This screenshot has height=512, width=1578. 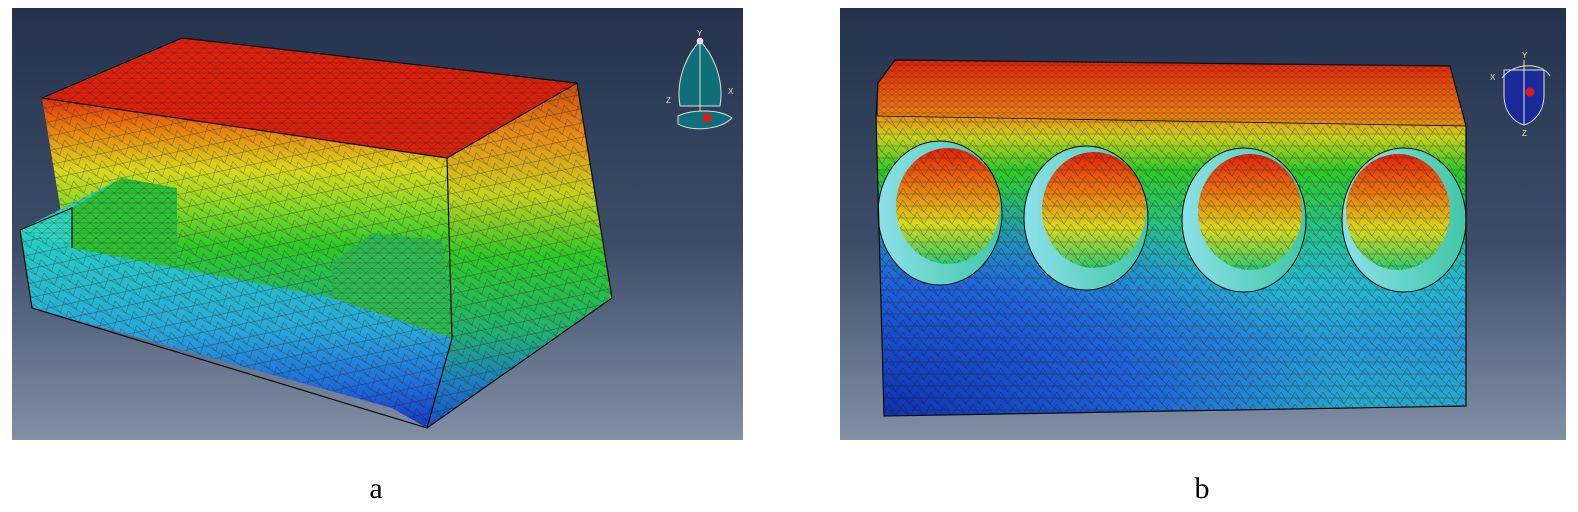 What do you see at coordinates (1520, 94) in the screenshot?
I see `orientation-triad-b: Y X Z` at bounding box center [1520, 94].